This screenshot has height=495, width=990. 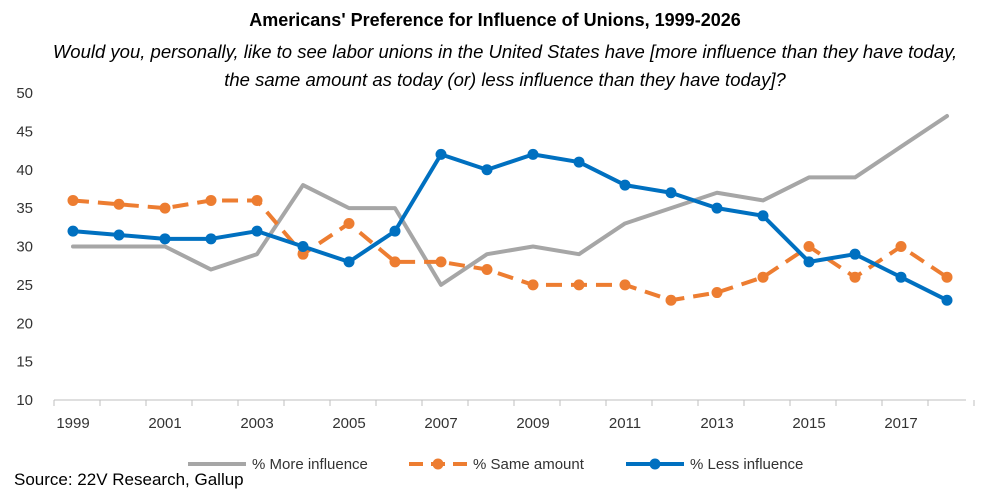 What do you see at coordinates (310, 464) in the screenshot?
I see `legend-label-0: % More influence` at bounding box center [310, 464].